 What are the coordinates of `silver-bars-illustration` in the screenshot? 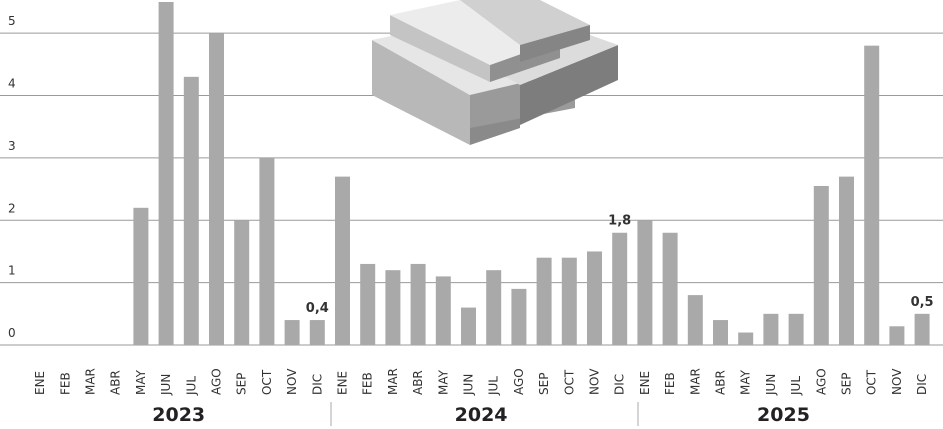 It's located at (495, 72).